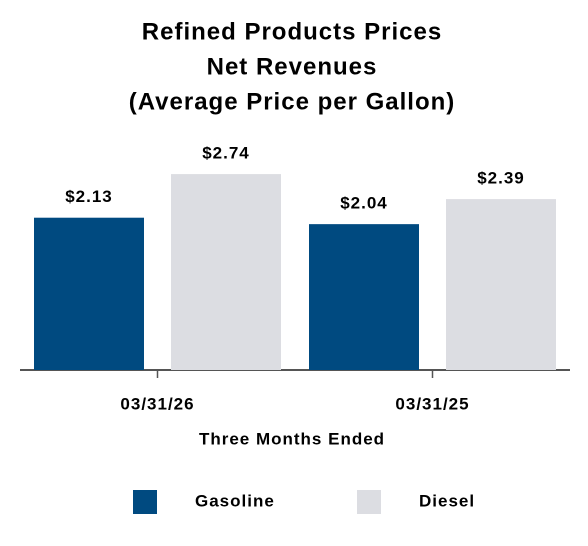 This screenshot has width=588, height=546. I want to click on chart-title: Net Revenues, so click(292, 66).